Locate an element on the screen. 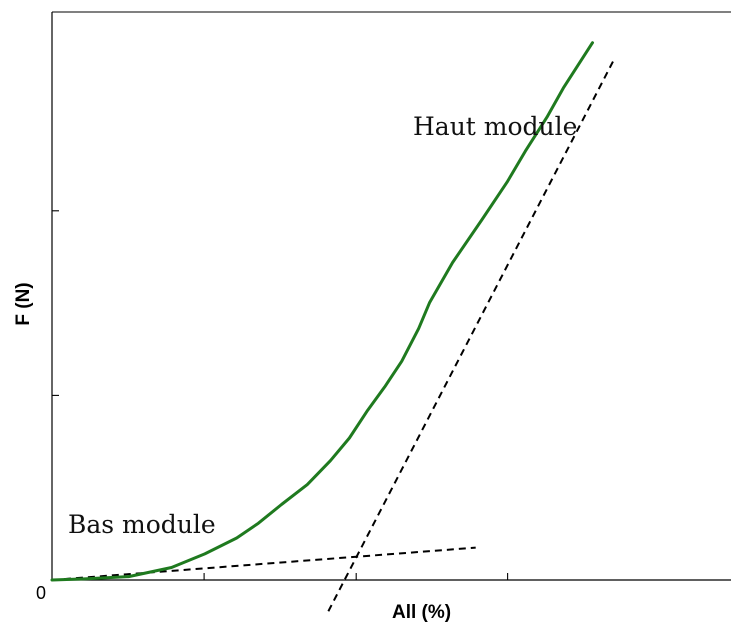 This screenshot has width=731, height=627. annotation-bas-module: Bas module is located at coordinates (142, 524).